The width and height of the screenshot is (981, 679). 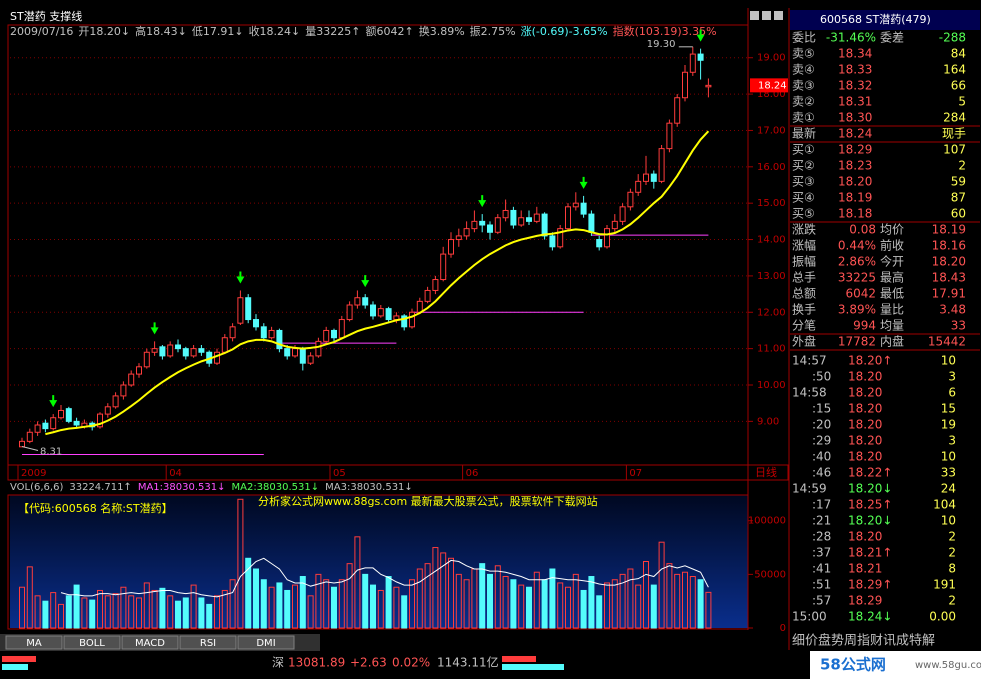 What do you see at coordinates (892, 245) in the screenshot?
I see `quote-label: 前收` at bounding box center [892, 245].